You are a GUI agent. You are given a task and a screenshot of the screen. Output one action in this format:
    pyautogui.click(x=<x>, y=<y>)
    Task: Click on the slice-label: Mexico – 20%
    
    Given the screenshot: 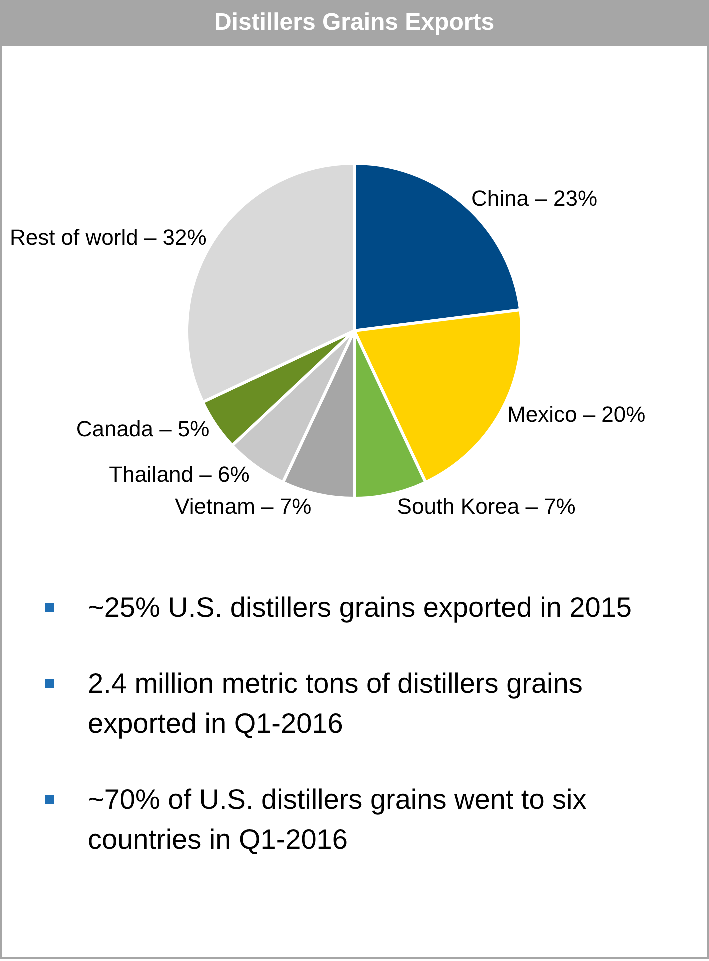 What is the action you would take?
    pyautogui.click(x=577, y=415)
    